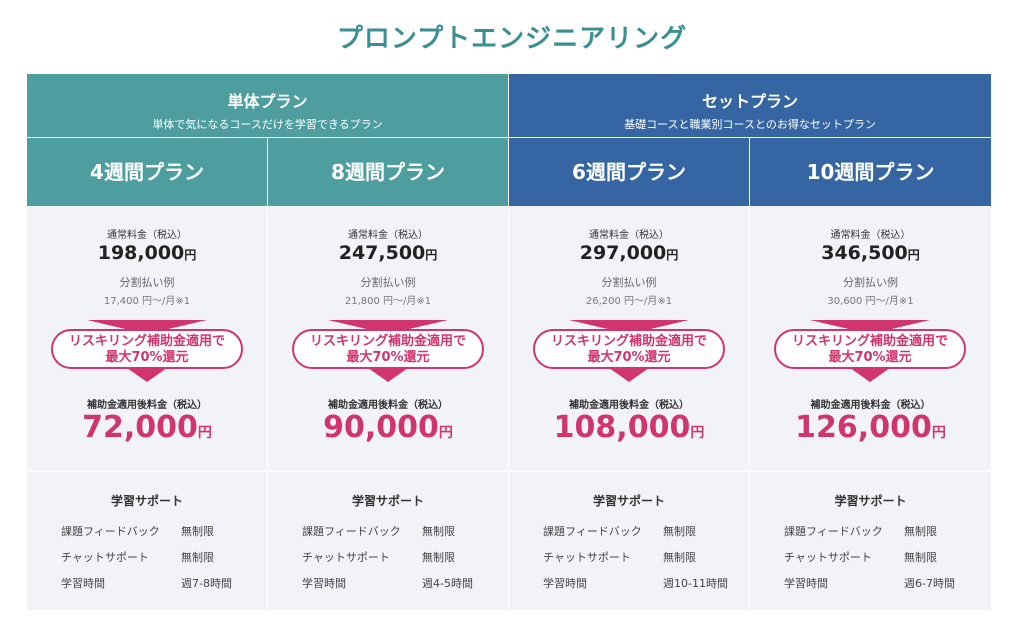  I want to click on regular-price: 247,500円, so click(388, 253).